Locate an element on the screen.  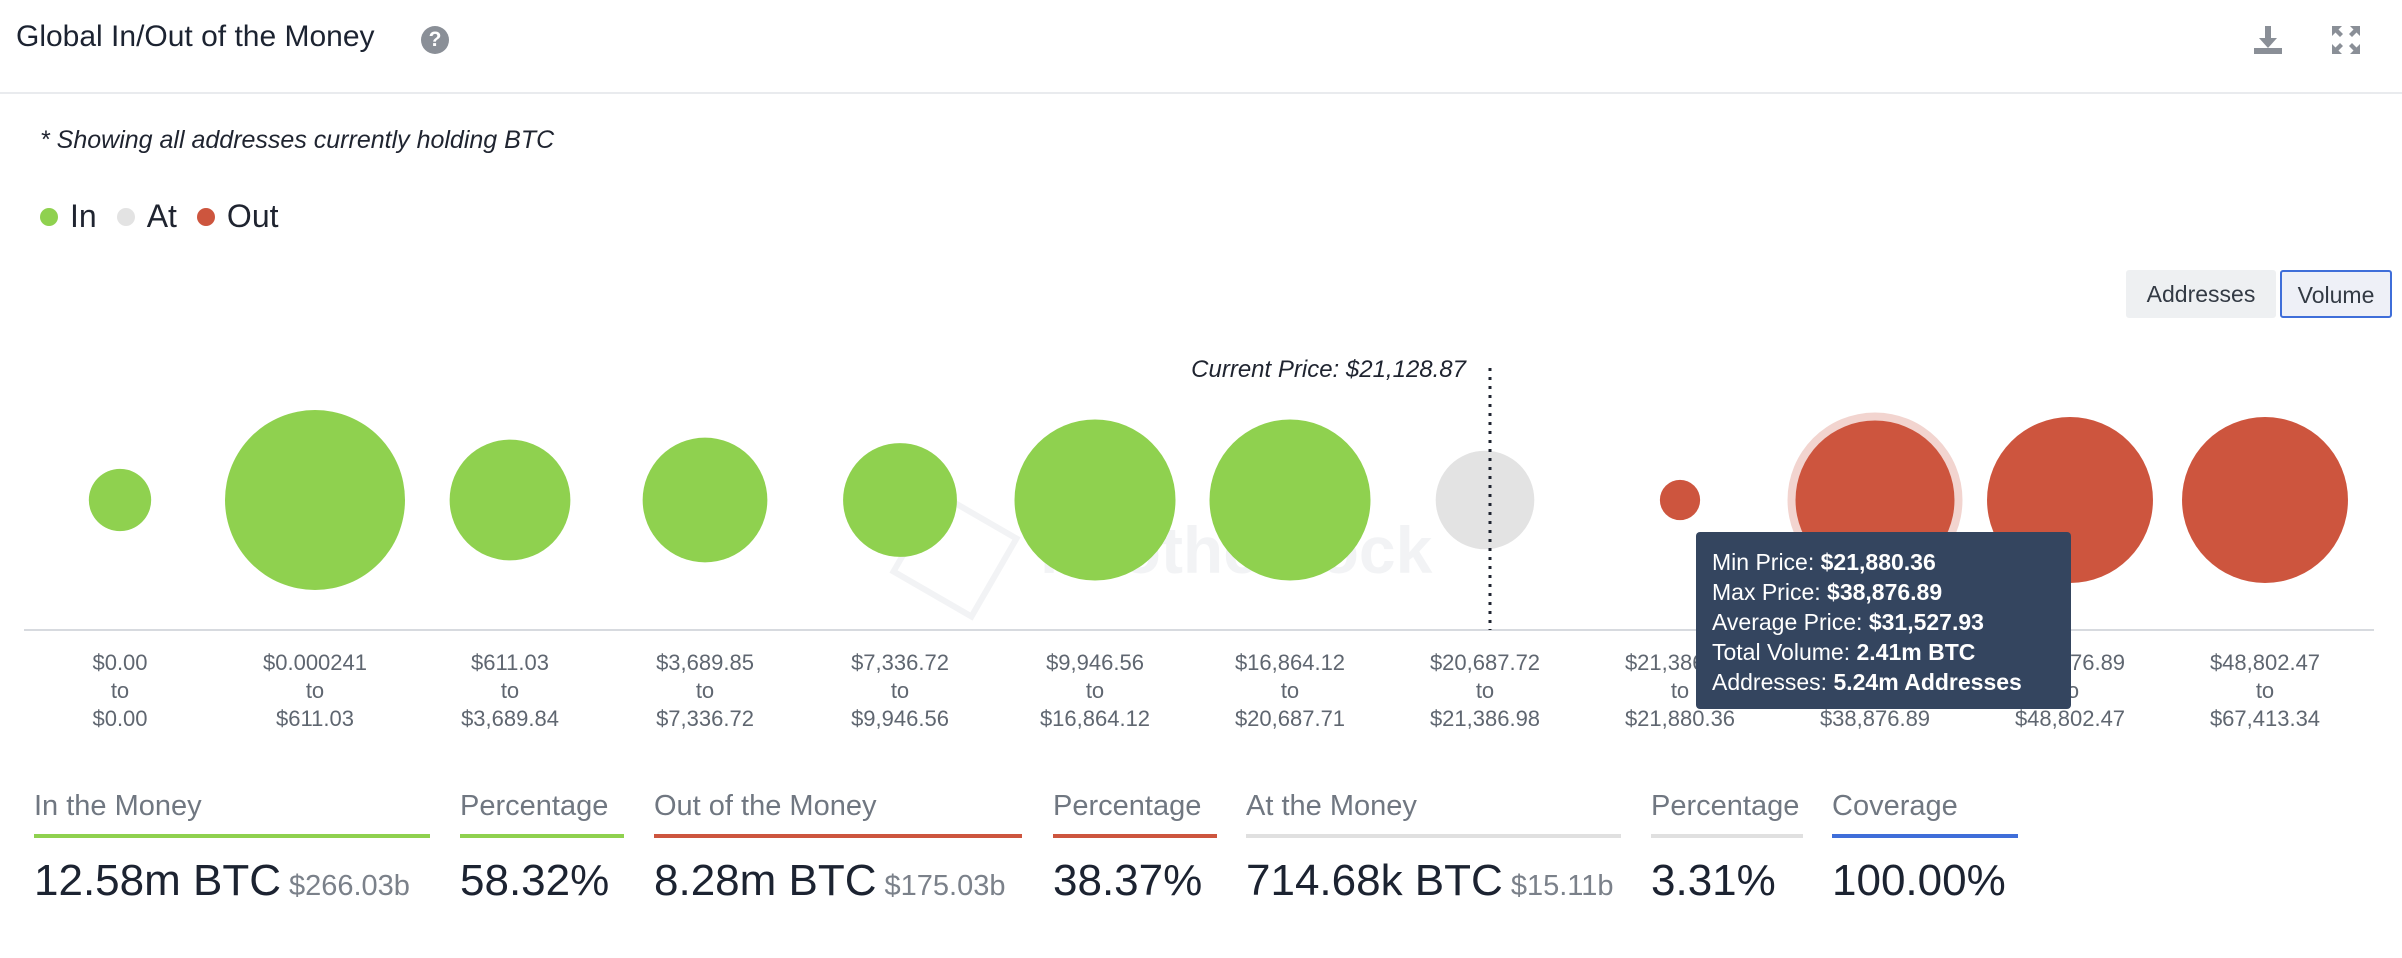
legend-item-out: Out is located at coordinates (237, 216).